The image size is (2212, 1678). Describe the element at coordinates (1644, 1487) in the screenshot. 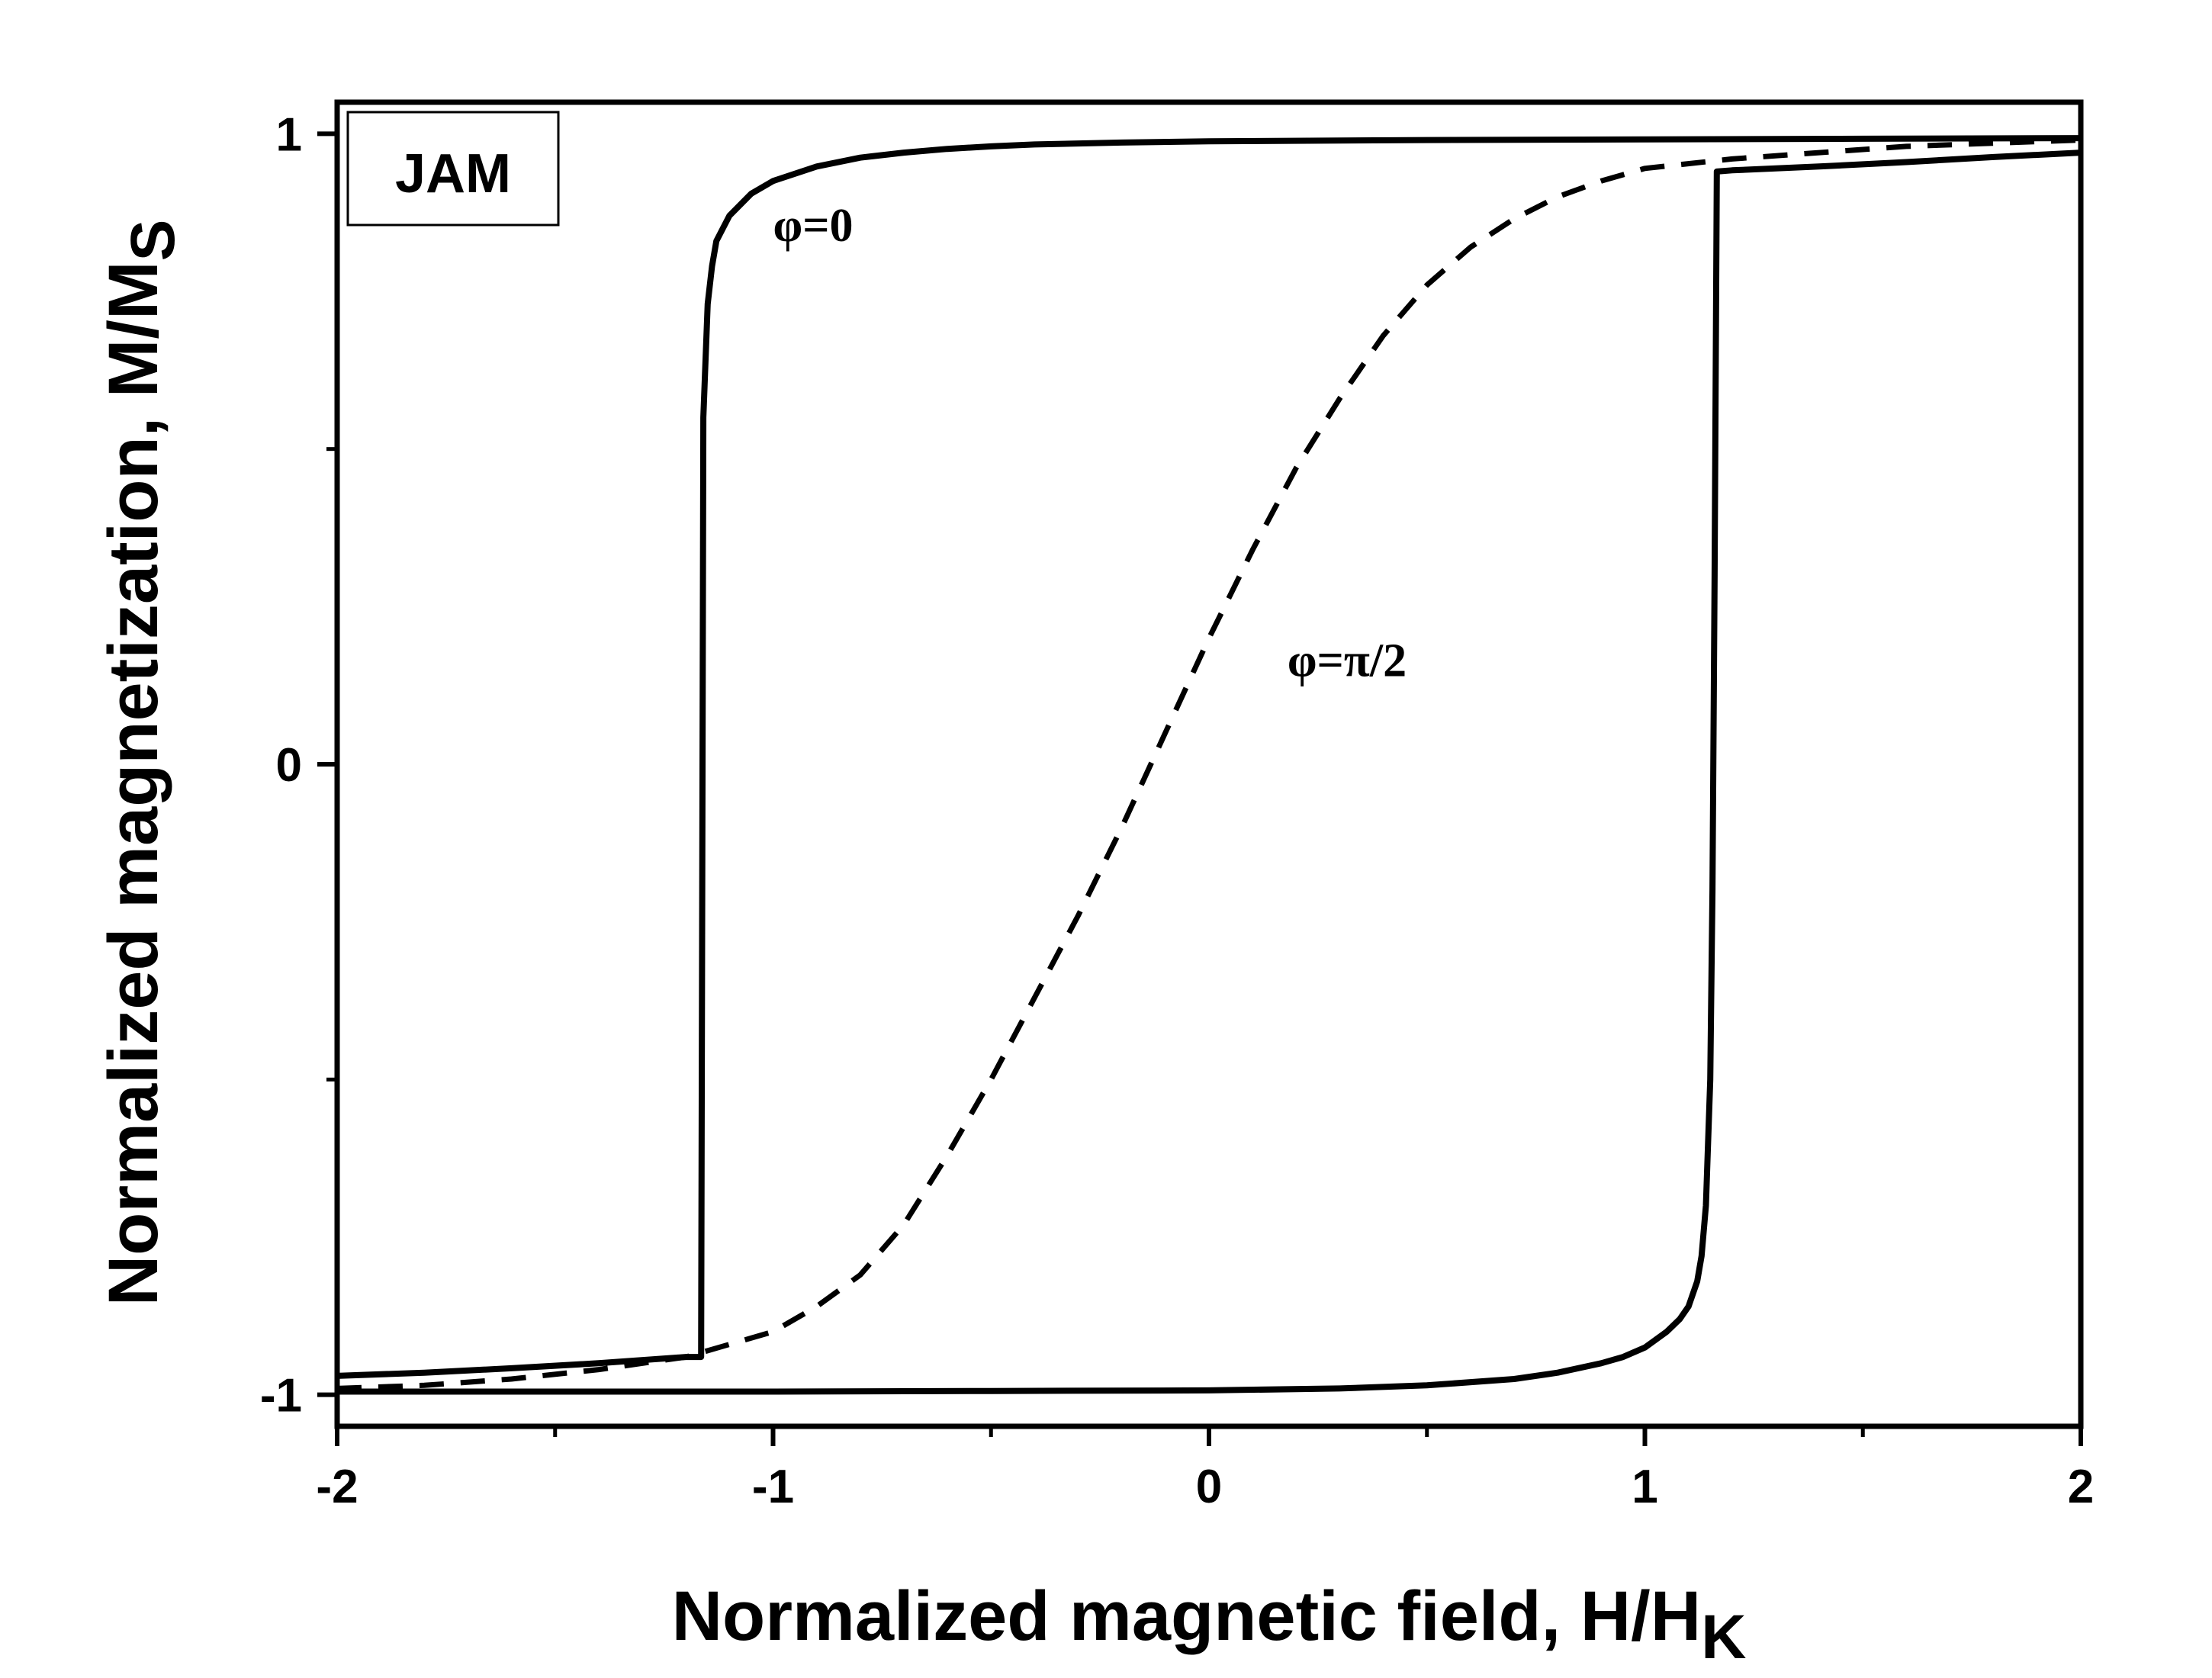

I see `x-tick-label: 1` at that location.